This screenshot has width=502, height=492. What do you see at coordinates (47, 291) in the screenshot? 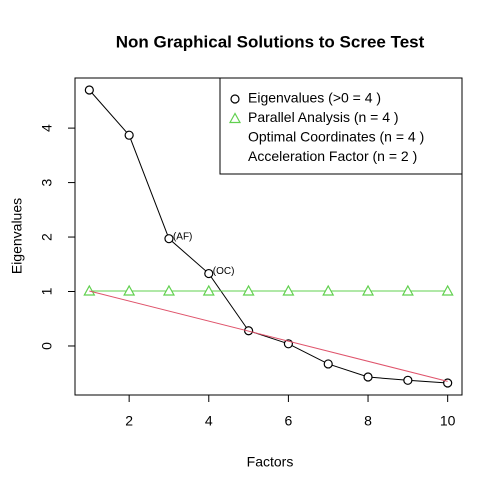
I see `y-tick-label: 1` at bounding box center [47, 291].